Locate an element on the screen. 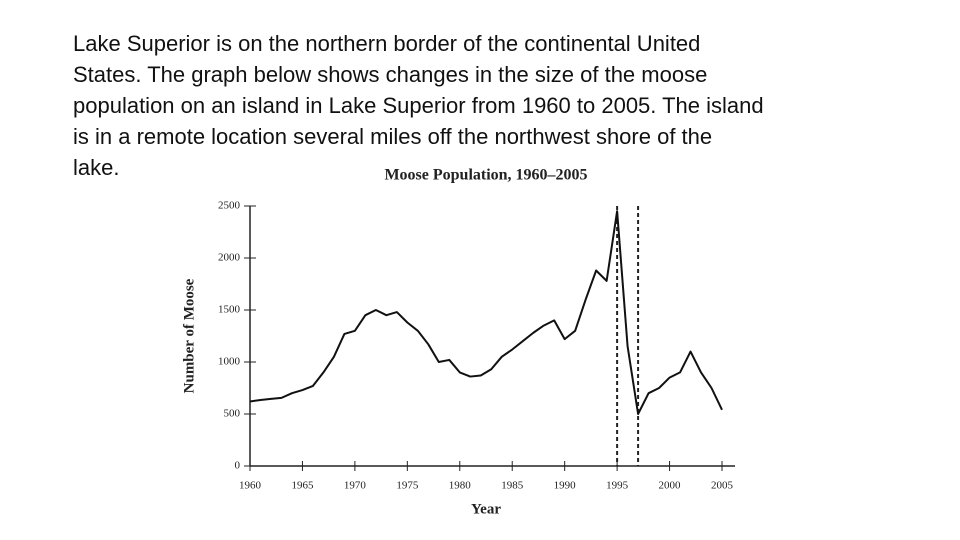 This screenshot has width=960, height=540. y-tick-label: 500 is located at coordinates (232, 414).